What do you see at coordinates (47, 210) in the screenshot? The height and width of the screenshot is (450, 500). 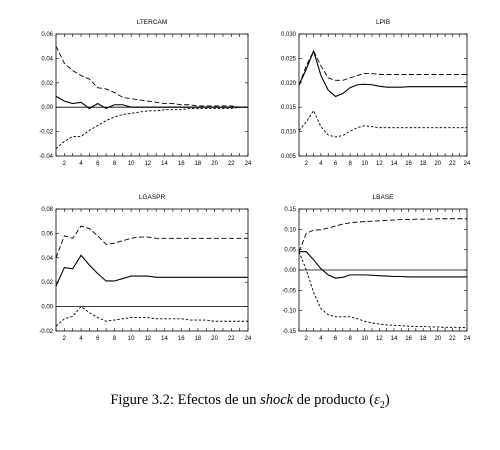 I see `y-tick-label: 0.08` at bounding box center [47, 210].